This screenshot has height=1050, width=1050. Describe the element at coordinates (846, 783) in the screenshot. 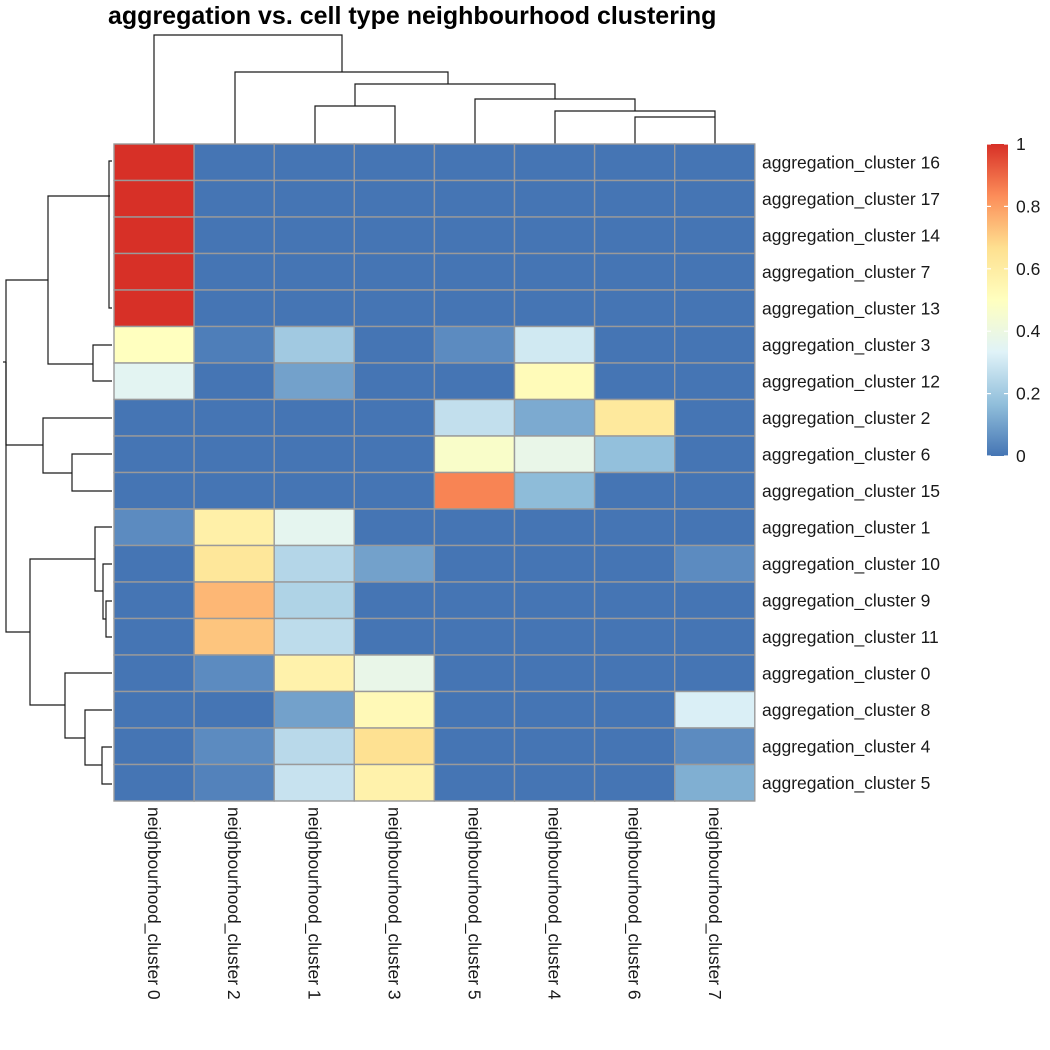

I see `row-label: aggregation_cluster 5` at that location.